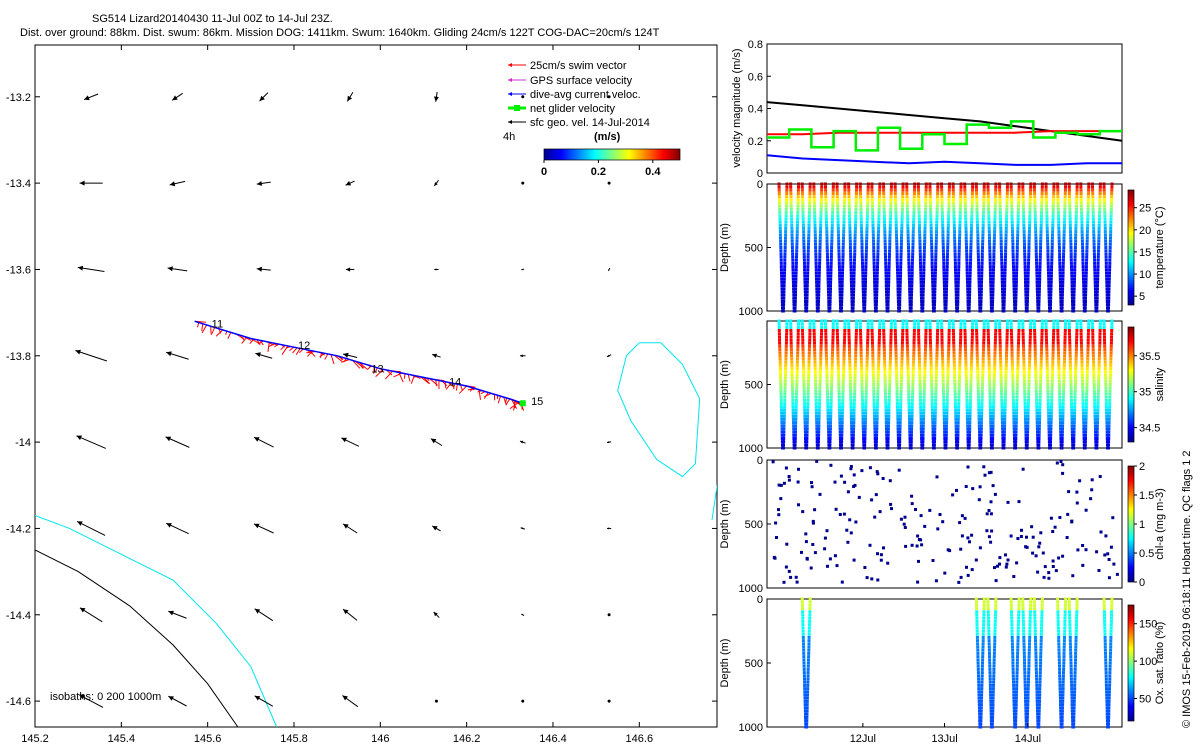 The width and height of the screenshot is (1200, 750). What do you see at coordinates (304, 346) in the screenshot?
I see `track-day-label: 12` at bounding box center [304, 346].